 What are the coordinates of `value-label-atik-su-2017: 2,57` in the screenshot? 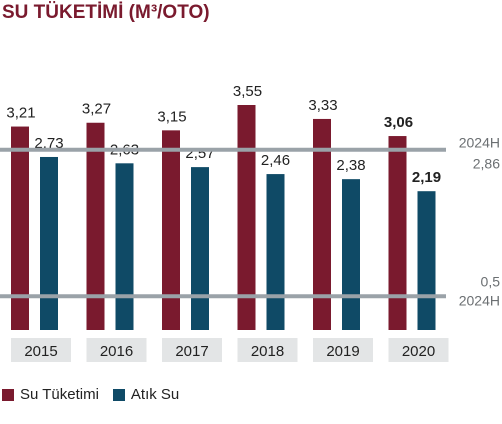 It's located at (199, 153).